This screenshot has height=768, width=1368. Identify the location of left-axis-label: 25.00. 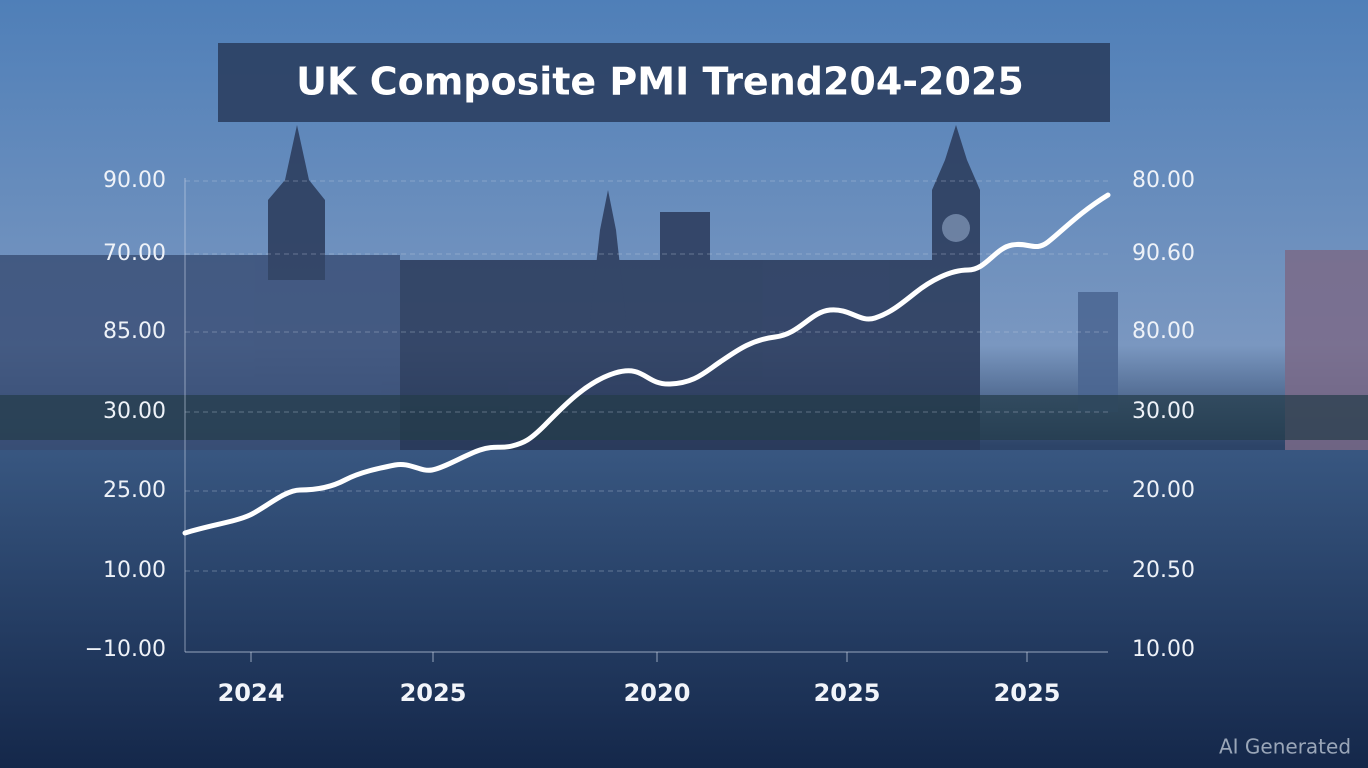
(134, 490).